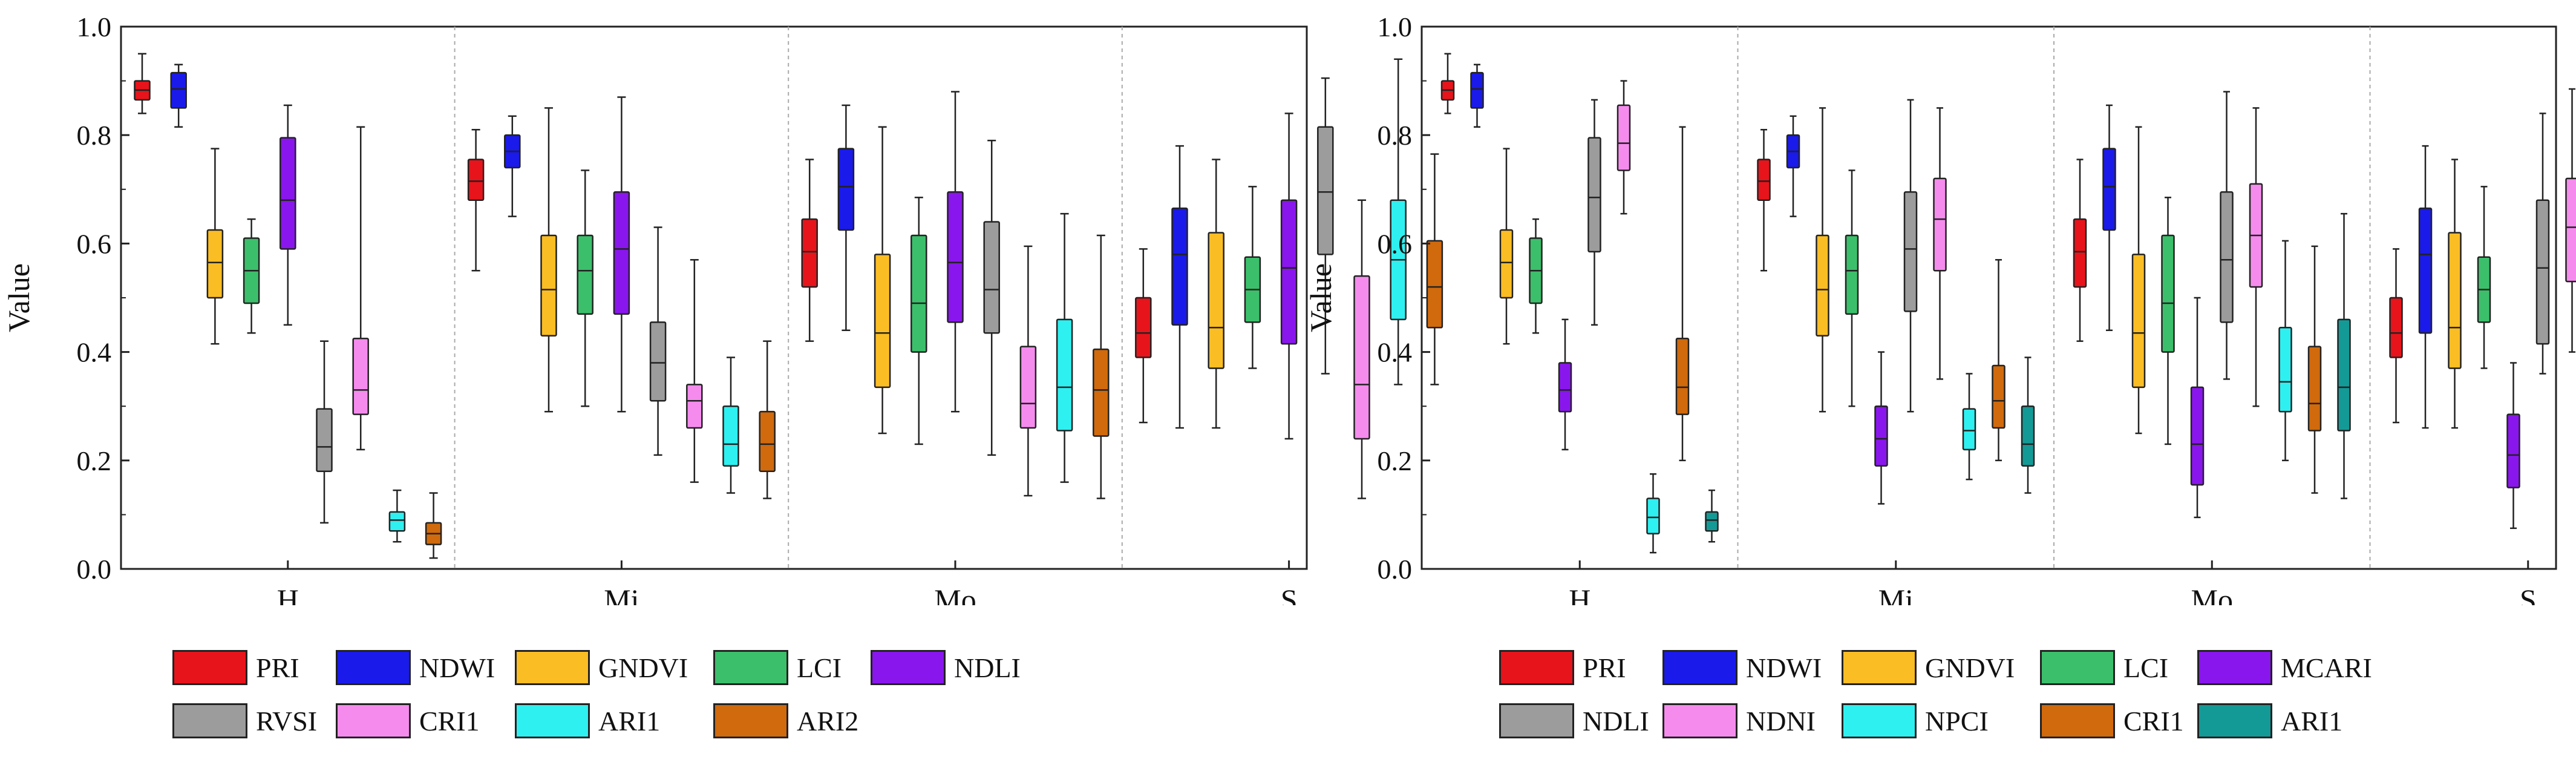  I want to click on box-H-CRI1, so click(1682, 376).